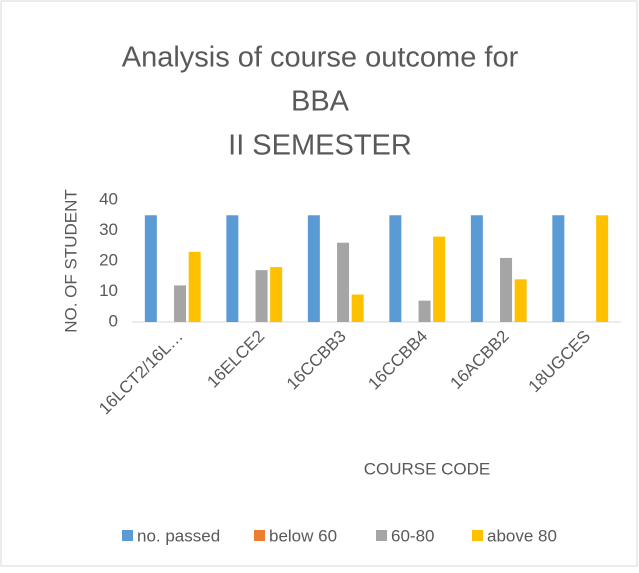  What do you see at coordinates (108, 198) in the screenshot?
I see `y-tick-label: 40` at bounding box center [108, 198].